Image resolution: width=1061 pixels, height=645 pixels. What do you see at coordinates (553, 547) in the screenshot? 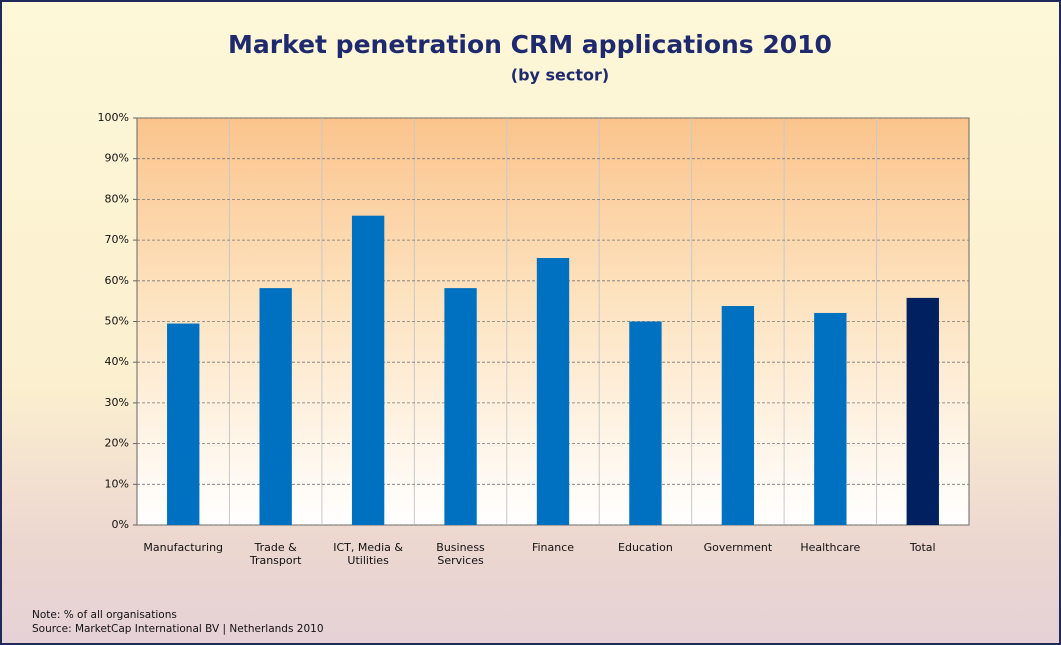
I see `x-tick-label: Finance` at bounding box center [553, 547].